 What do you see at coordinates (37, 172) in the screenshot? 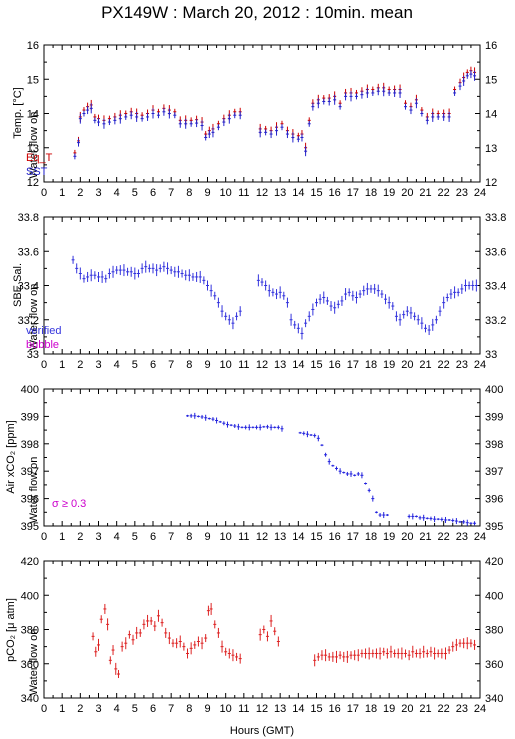
I see `legend-sst: SST` at bounding box center [37, 172].